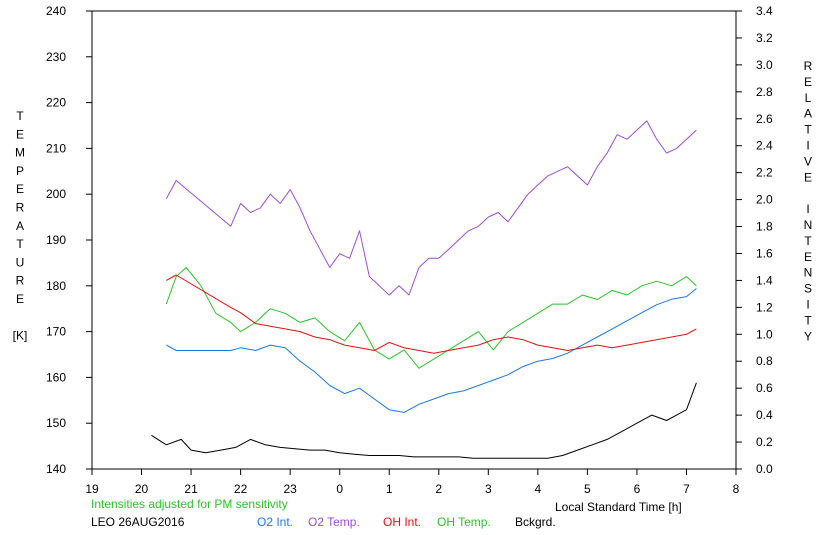 Image resolution: width=828 pixels, height=535 pixels. Describe the element at coordinates (808, 98) in the screenshot. I see `y-axis-right-letter: L` at that location.